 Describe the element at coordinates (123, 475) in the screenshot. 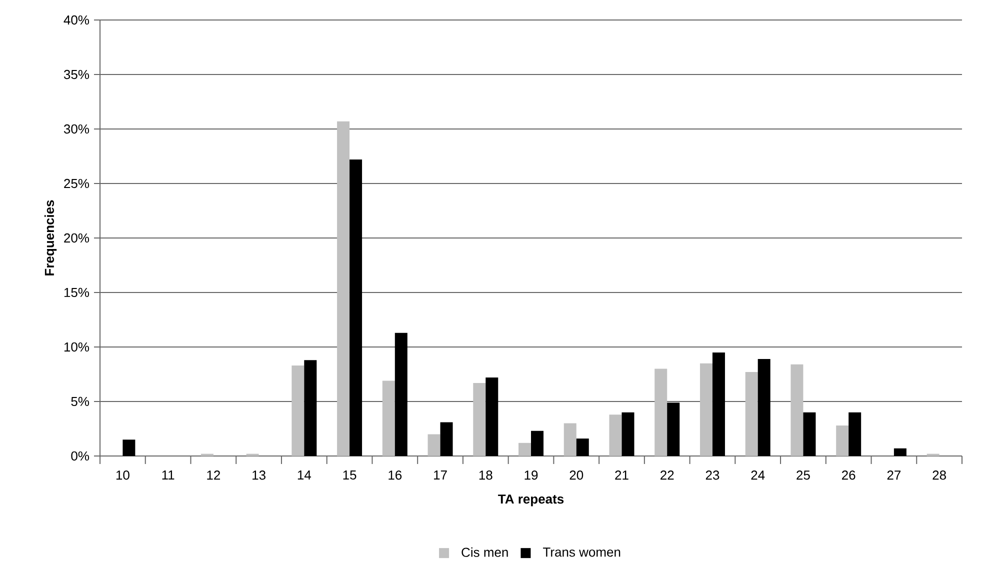

I see `x-tick-label: 10` at that location.